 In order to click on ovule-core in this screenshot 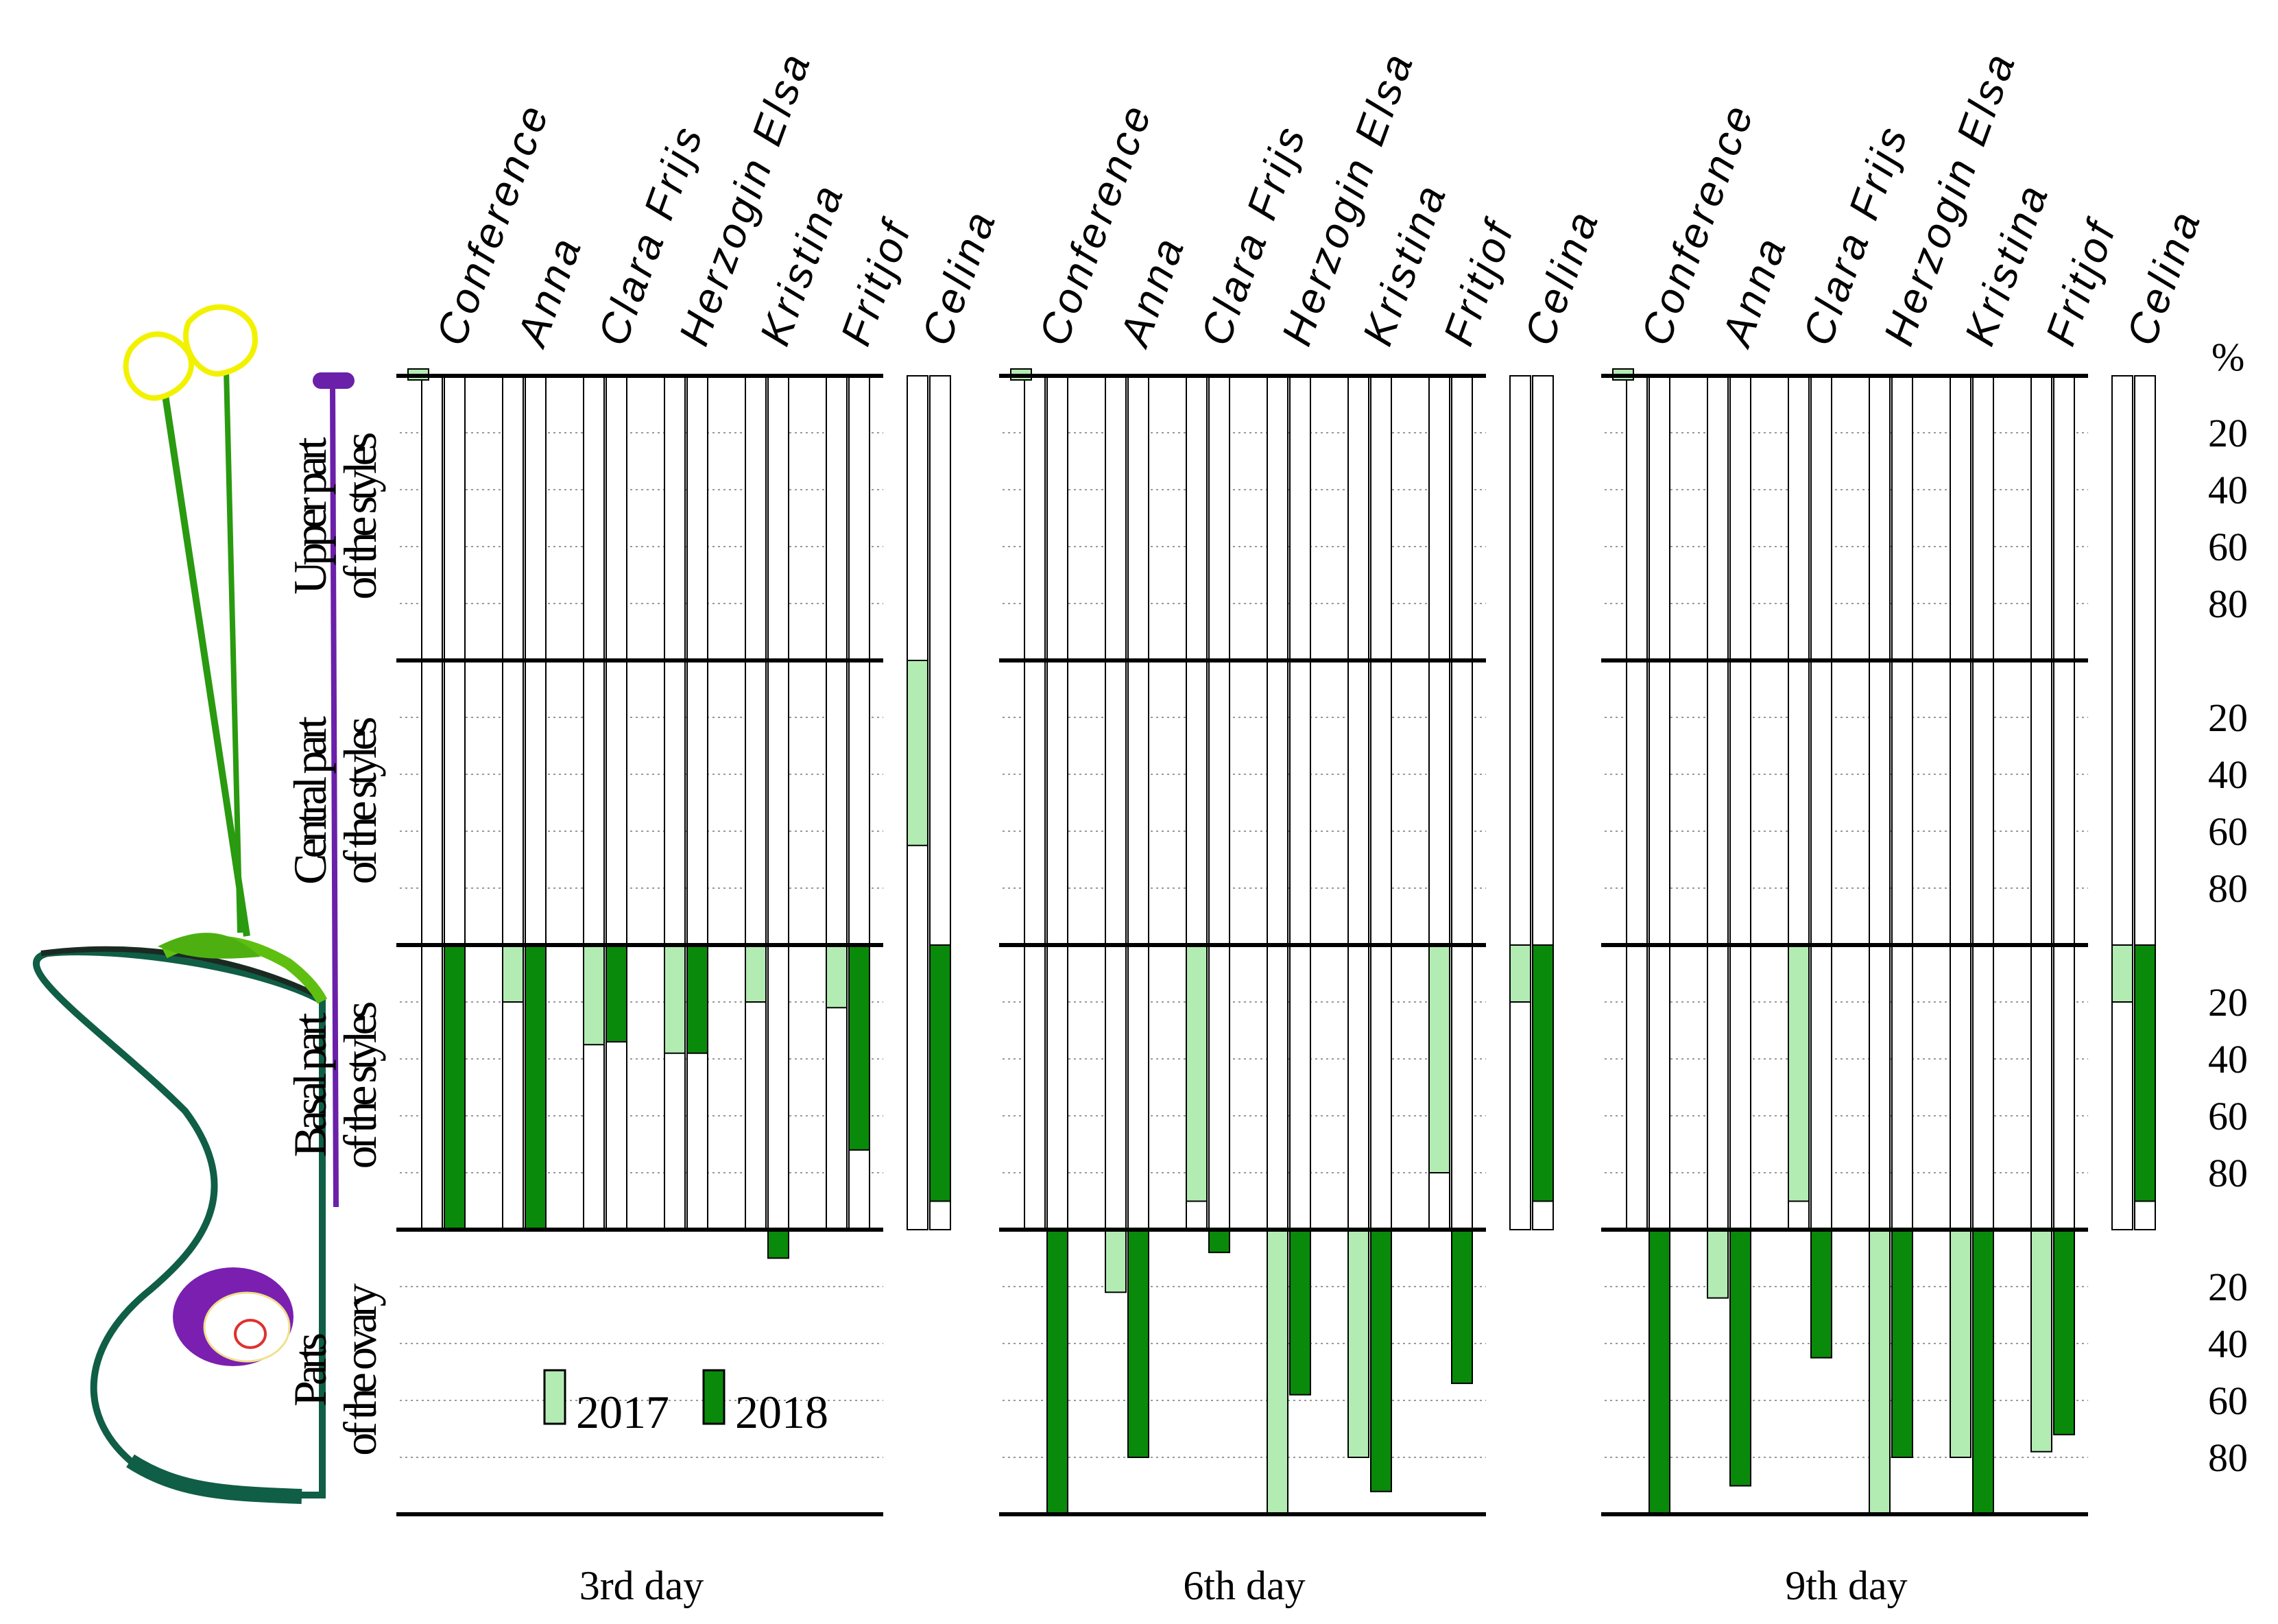, I will do `click(251, 1334)`.